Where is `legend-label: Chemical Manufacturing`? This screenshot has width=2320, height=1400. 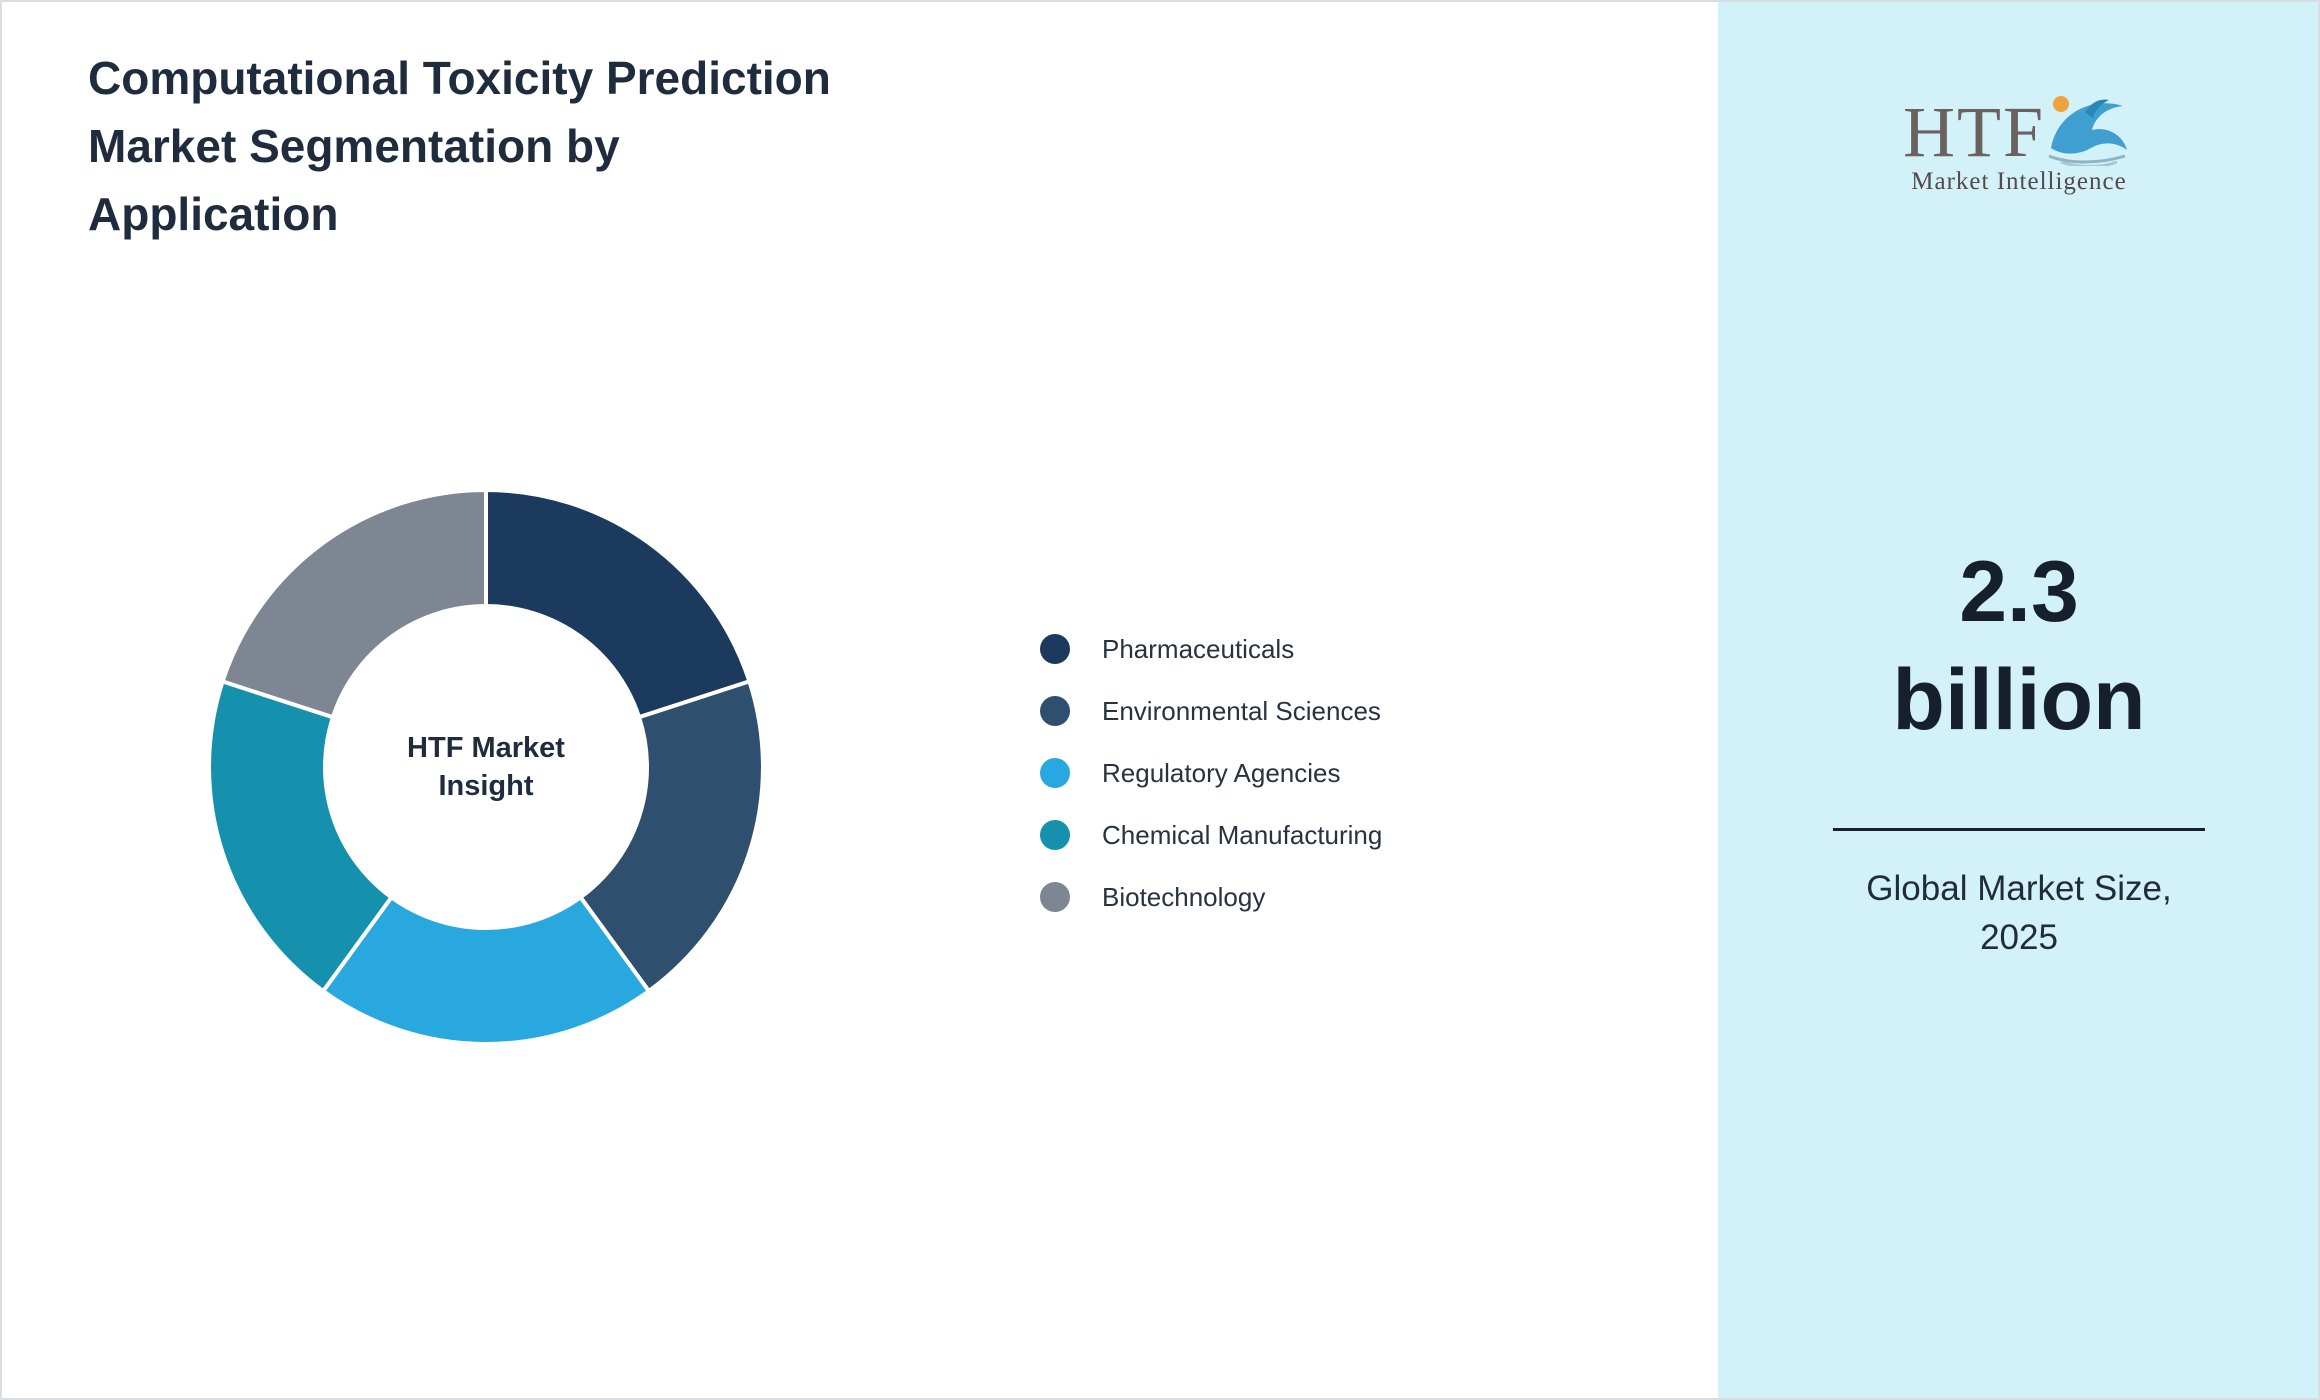 legend-label: Chemical Manufacturing is located at coordinates (1242, 835).